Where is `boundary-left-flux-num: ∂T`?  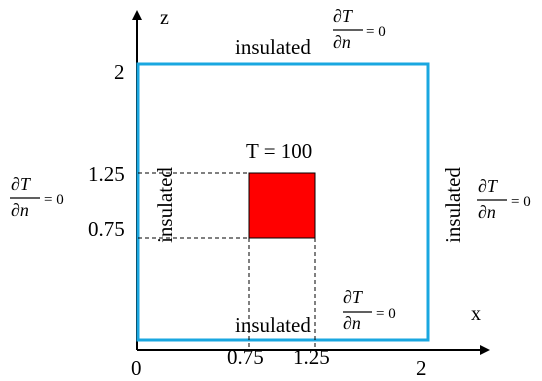 boundary-left-flux-num: ∂T is located at coordinates (21, 184).